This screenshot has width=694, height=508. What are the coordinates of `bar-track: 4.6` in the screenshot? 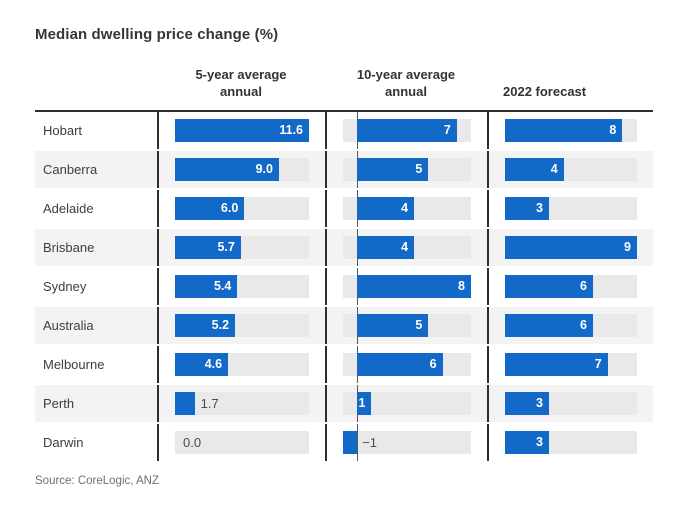 It's located at (242, 364).